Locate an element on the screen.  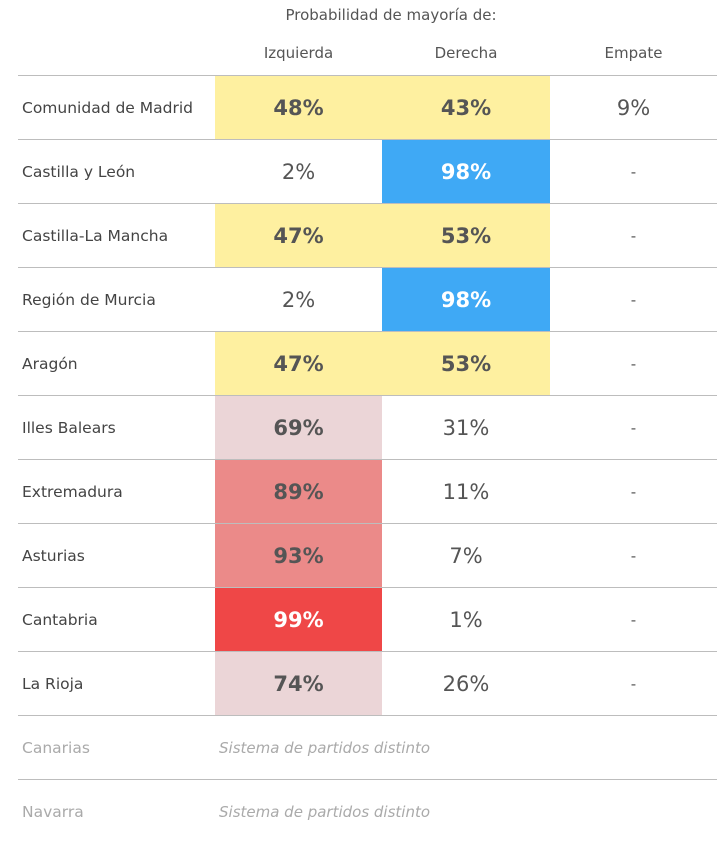
table-row: Aragón 47% 53% - is located at coordinates (367, 364).